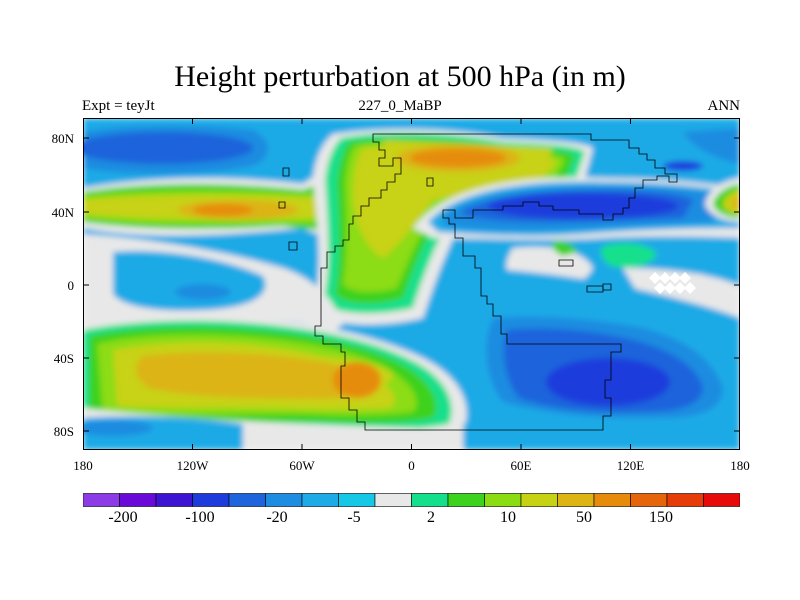  I want to click on colorbar-label: -100, so click(200, 517).